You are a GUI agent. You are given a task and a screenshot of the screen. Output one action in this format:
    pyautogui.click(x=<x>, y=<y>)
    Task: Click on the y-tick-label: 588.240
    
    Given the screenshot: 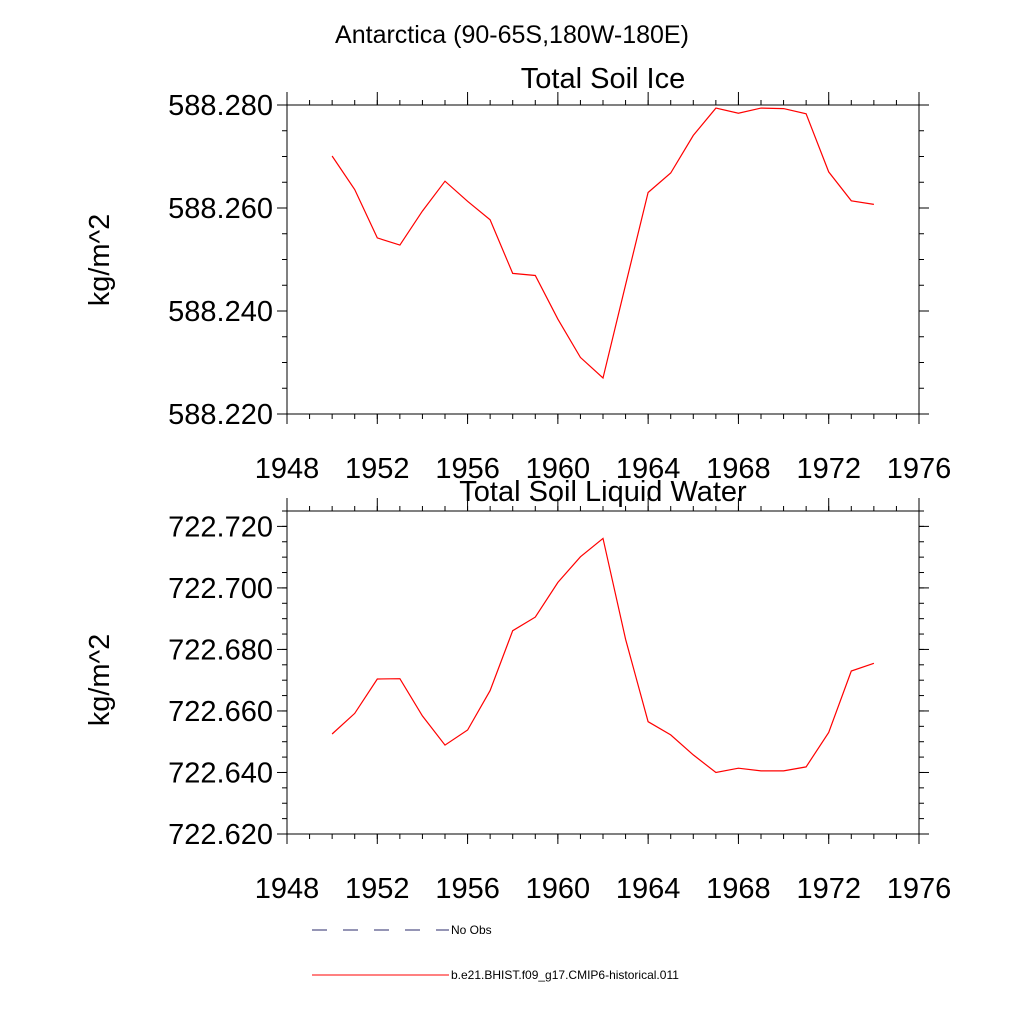 What is the action you would take?
    pyautogui.click(x=220, y=312)
    